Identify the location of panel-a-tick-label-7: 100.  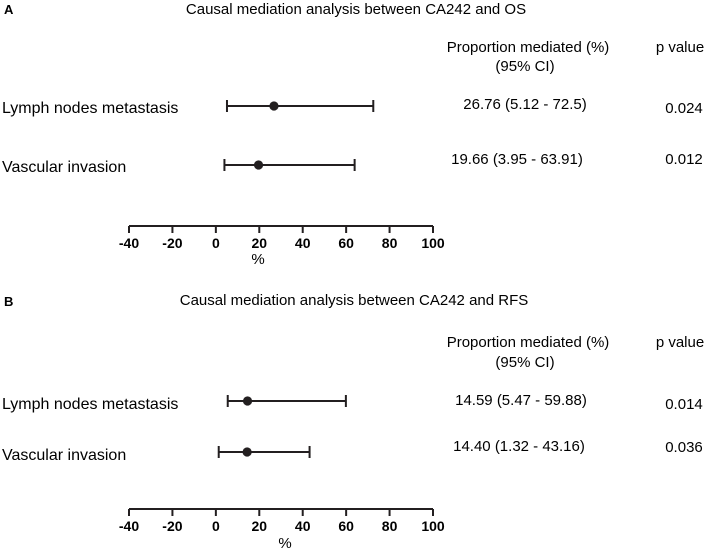
(433, 243).